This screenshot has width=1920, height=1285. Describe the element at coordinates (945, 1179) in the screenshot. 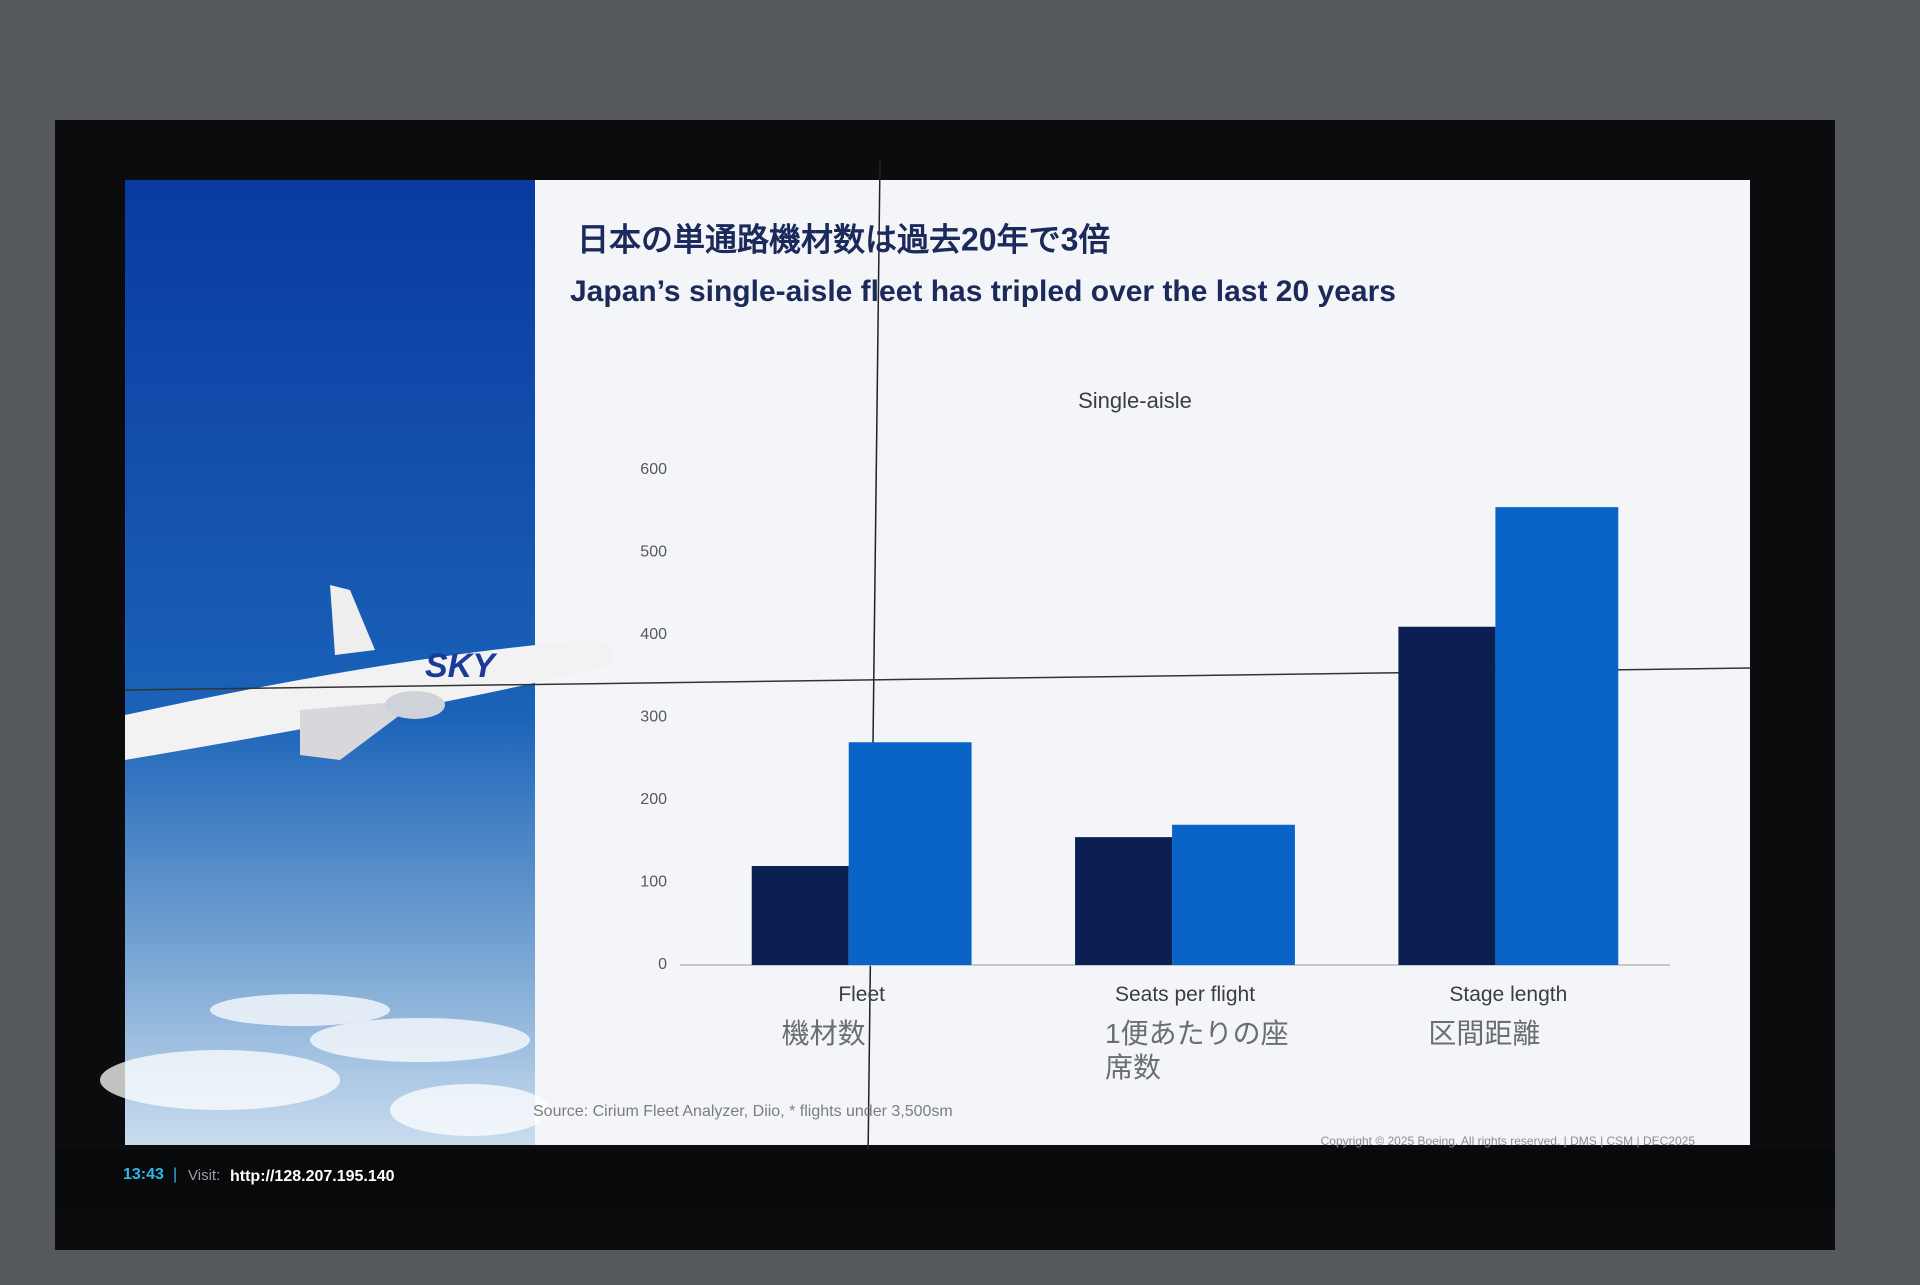

I see `footer-bar` at that location.